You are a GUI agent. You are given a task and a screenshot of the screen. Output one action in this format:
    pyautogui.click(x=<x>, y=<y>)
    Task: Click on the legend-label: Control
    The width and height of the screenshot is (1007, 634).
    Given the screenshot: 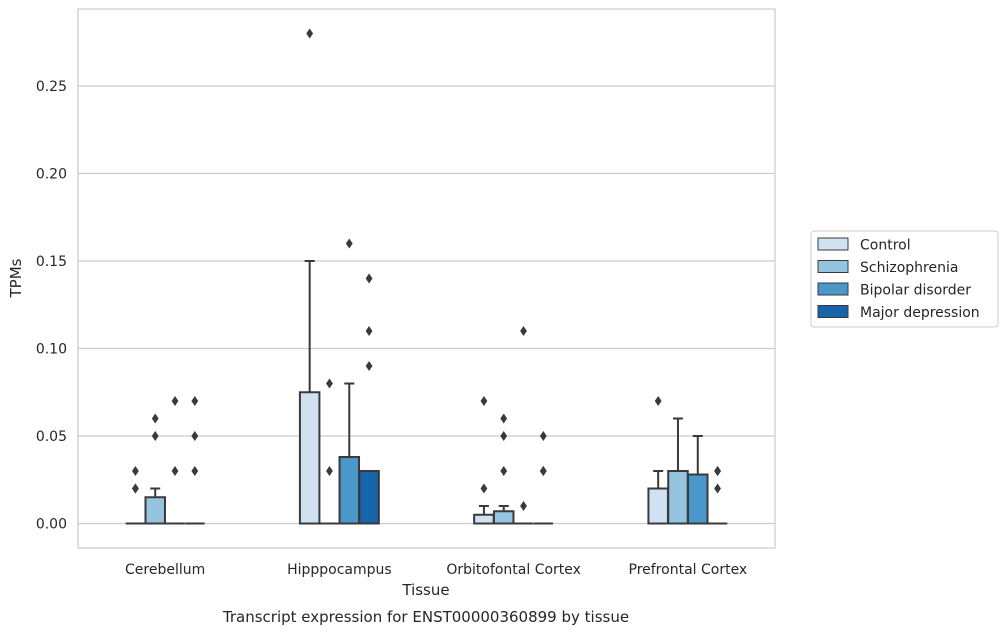 What is the action you would take?
    pyautogui.click(x=885, y=246)
    